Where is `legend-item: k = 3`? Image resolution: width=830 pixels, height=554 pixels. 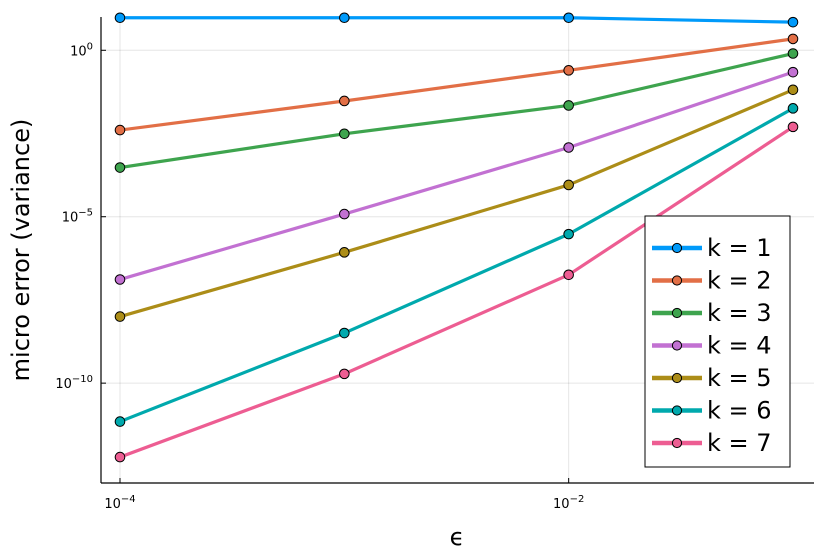
legend-item: k = 3 is located at coordinates (712, 313).